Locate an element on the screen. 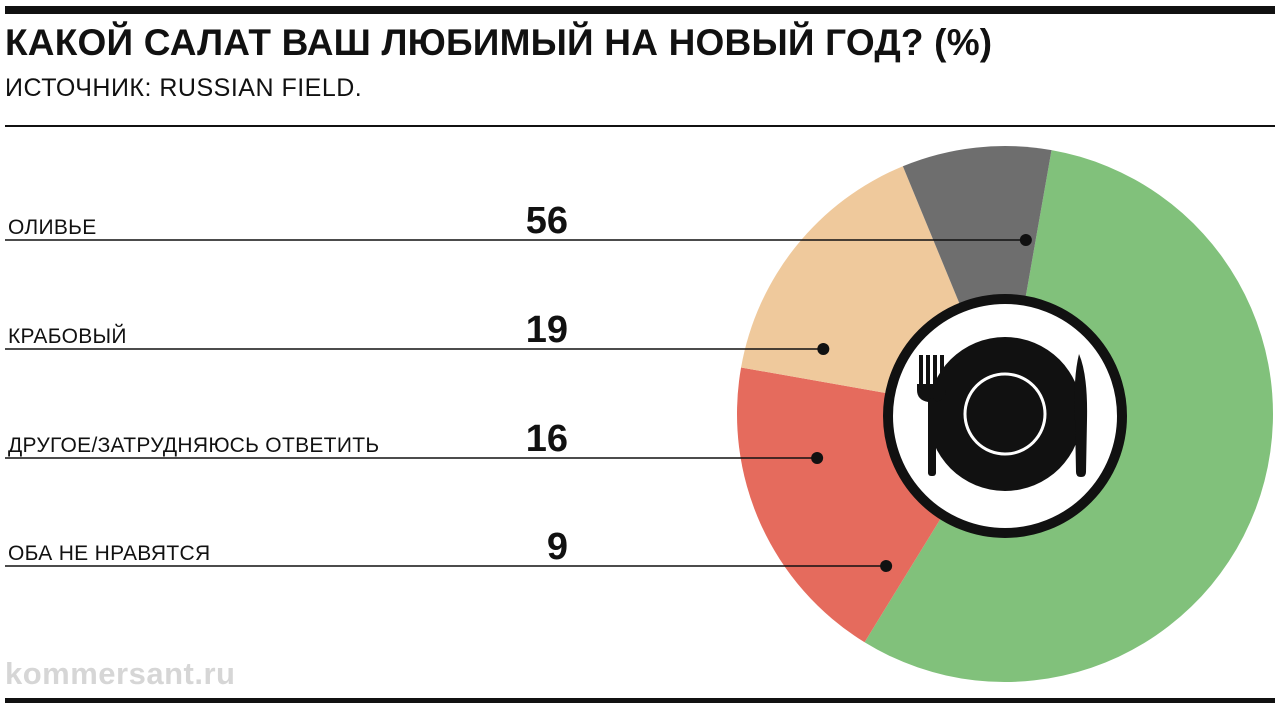 The image size is (1280, 710). plate-fork-knife-icon is located at coordinates (1005, 416).